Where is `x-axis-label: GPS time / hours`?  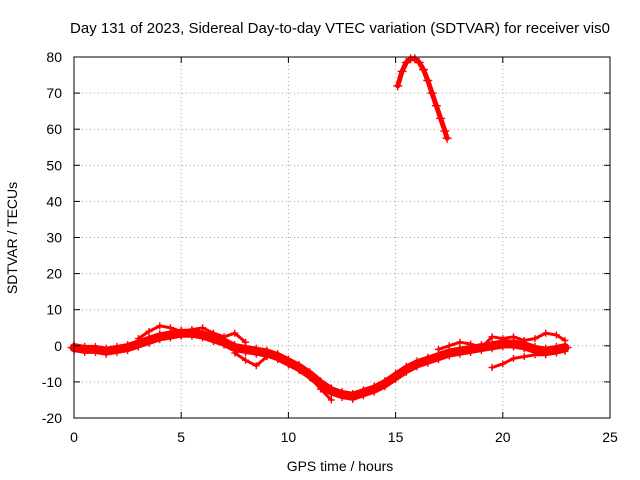
x-axis-label: GPS time / hours is located at coordinates (340, 466).